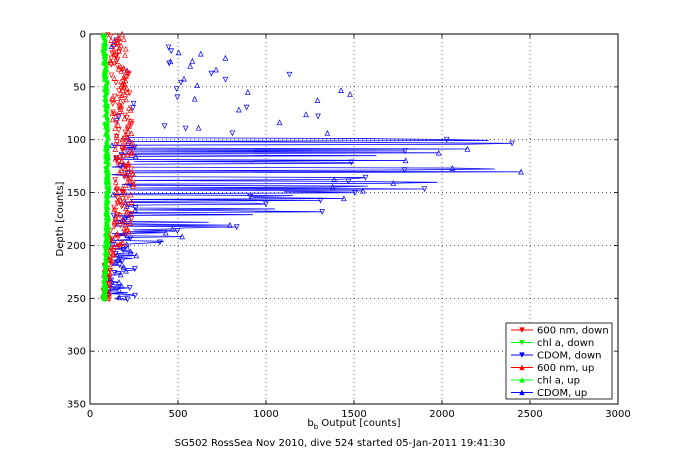 The width and height of the screenshot is (681, 454). What do you see at coordinates (558, 381) in the screenshot?
I see `legend-entry: chl a, up` at bounding box center [558, 381].